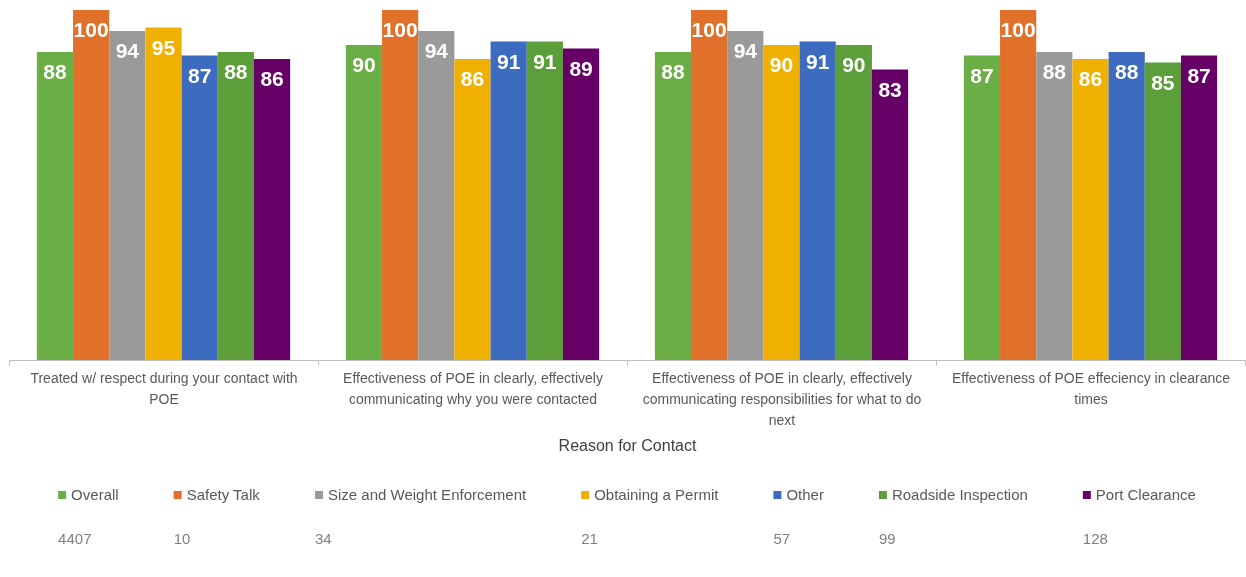 The height and width of the screenshot is (577, 1246). I want to click on text: 34, so click(323, 538).